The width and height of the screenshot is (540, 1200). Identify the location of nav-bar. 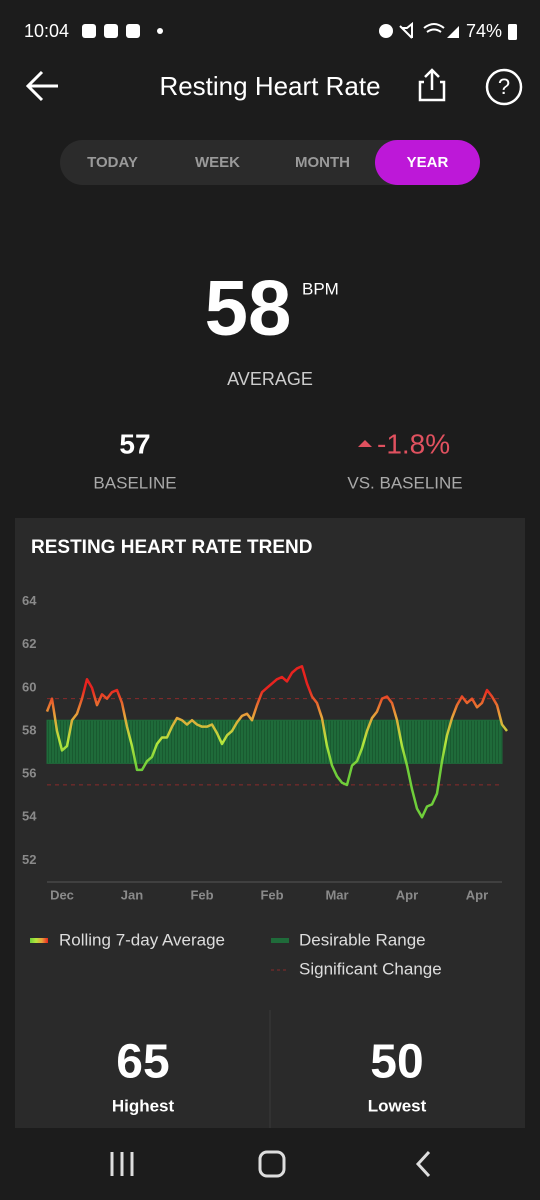
(270, 1164).